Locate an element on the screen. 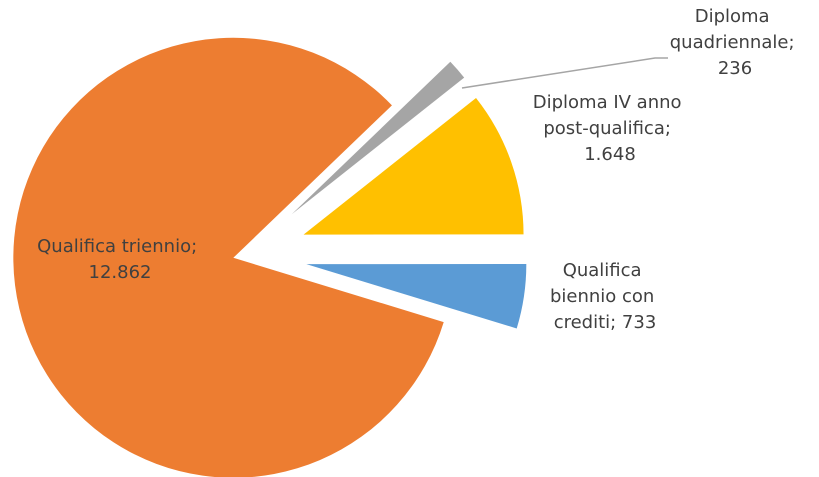 This screenshot has width=819, height=477. label-line: quadriennale; is located at coordinates (735, 42).